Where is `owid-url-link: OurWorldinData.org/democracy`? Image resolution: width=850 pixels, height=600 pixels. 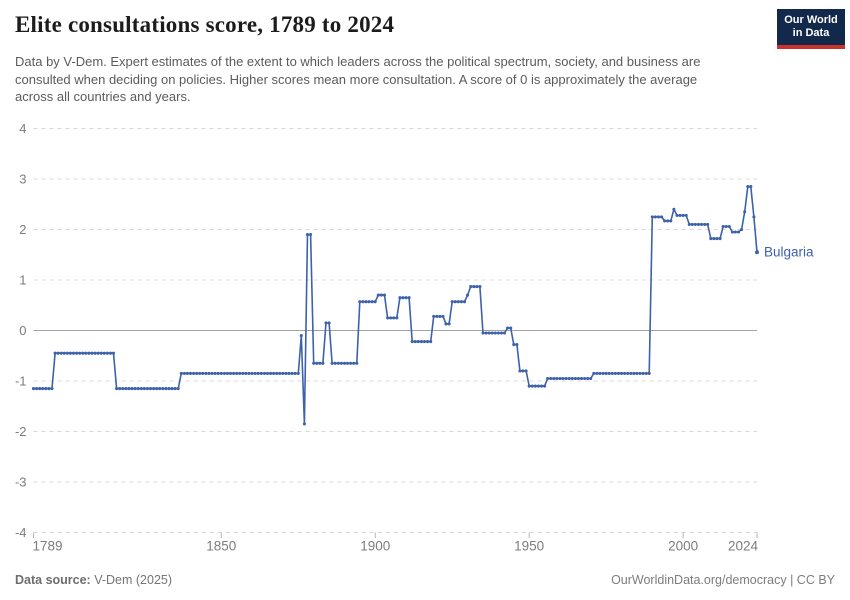 owid-url-link: OurWorldinData.org/democracy is located at coordinates (699, 580).